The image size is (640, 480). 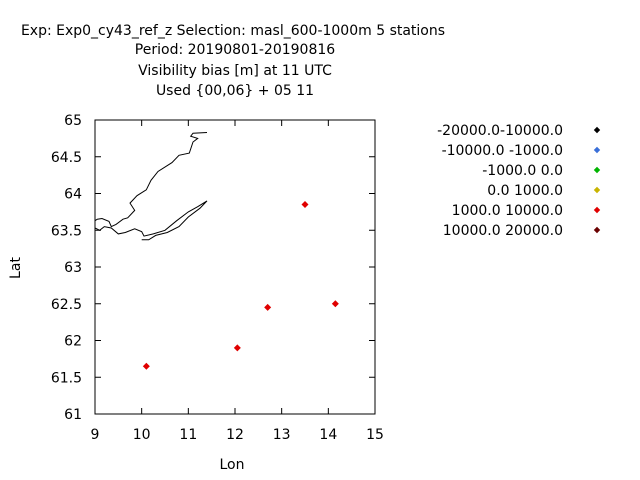 What do you see at coordinates (522, 171) in the screenshot?
I see `legend-label: -1000.0 0.0` at bounding box center [522, 171].